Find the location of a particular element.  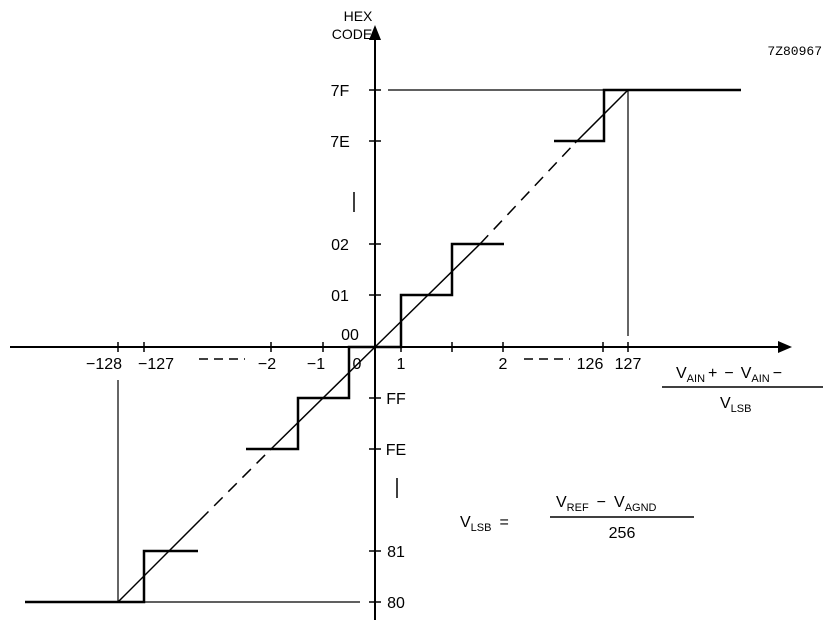

y-tick-label-7F: 7F is located at coordinates (340, 91).